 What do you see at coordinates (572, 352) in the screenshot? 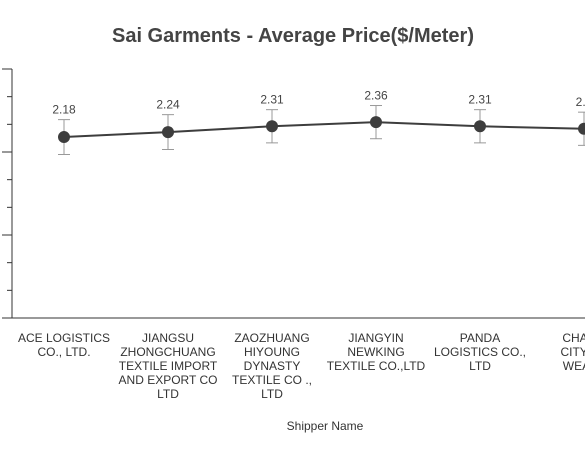
I see `x-tick-label: CHANGCITY HEWEAVE` at bounding box center [572, 352].